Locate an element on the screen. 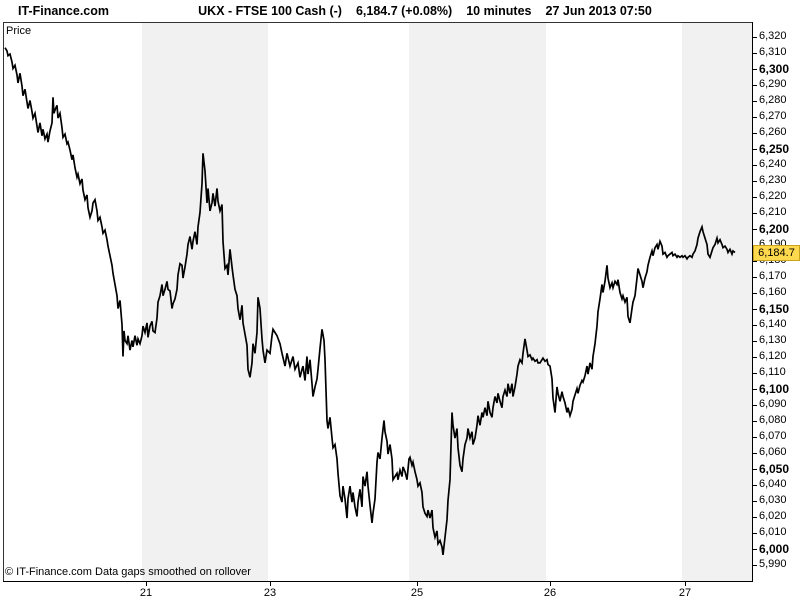 Image resolution: width=800 pixels, height=600 pixels. y-axis-label: 6,150 is located at coordinates (774, 308).